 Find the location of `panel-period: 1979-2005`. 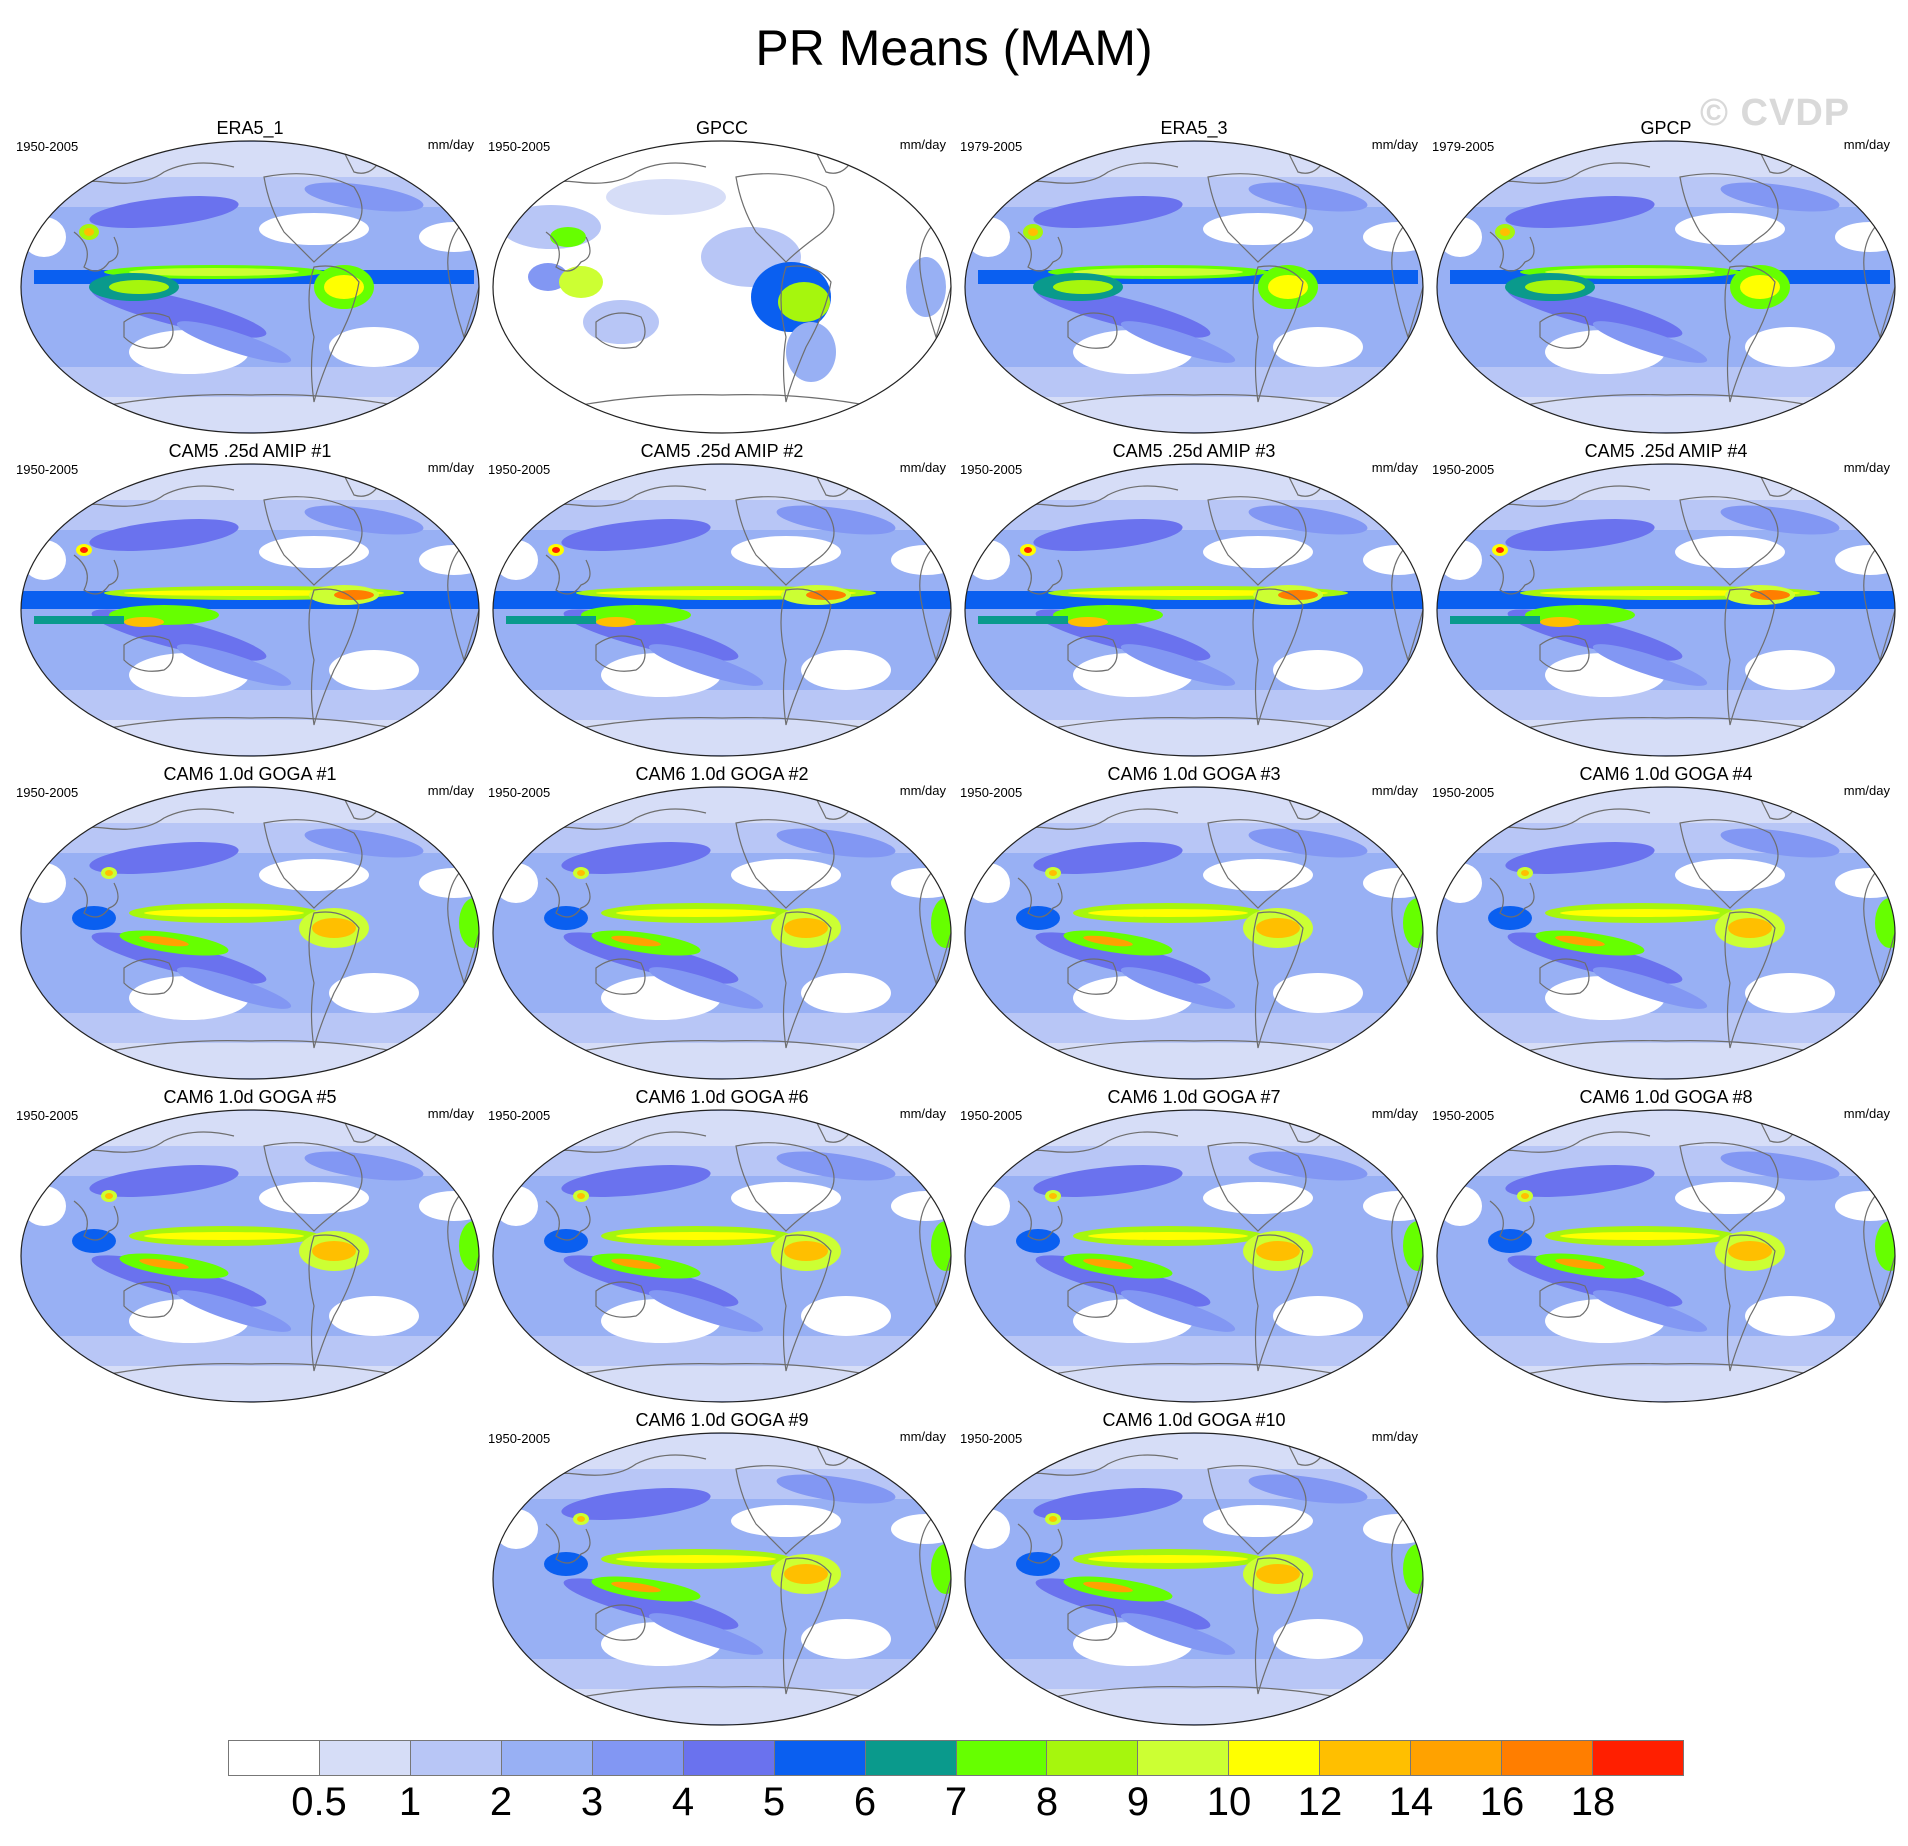

panel-period: 1979-2005 is located at coordinates (991, 146).